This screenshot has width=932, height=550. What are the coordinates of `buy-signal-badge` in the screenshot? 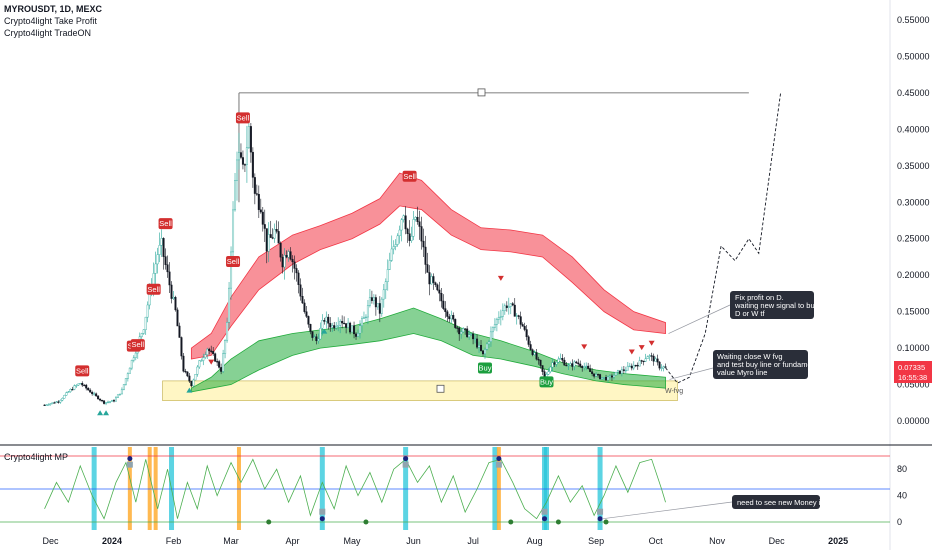 It's located at (484, 368).